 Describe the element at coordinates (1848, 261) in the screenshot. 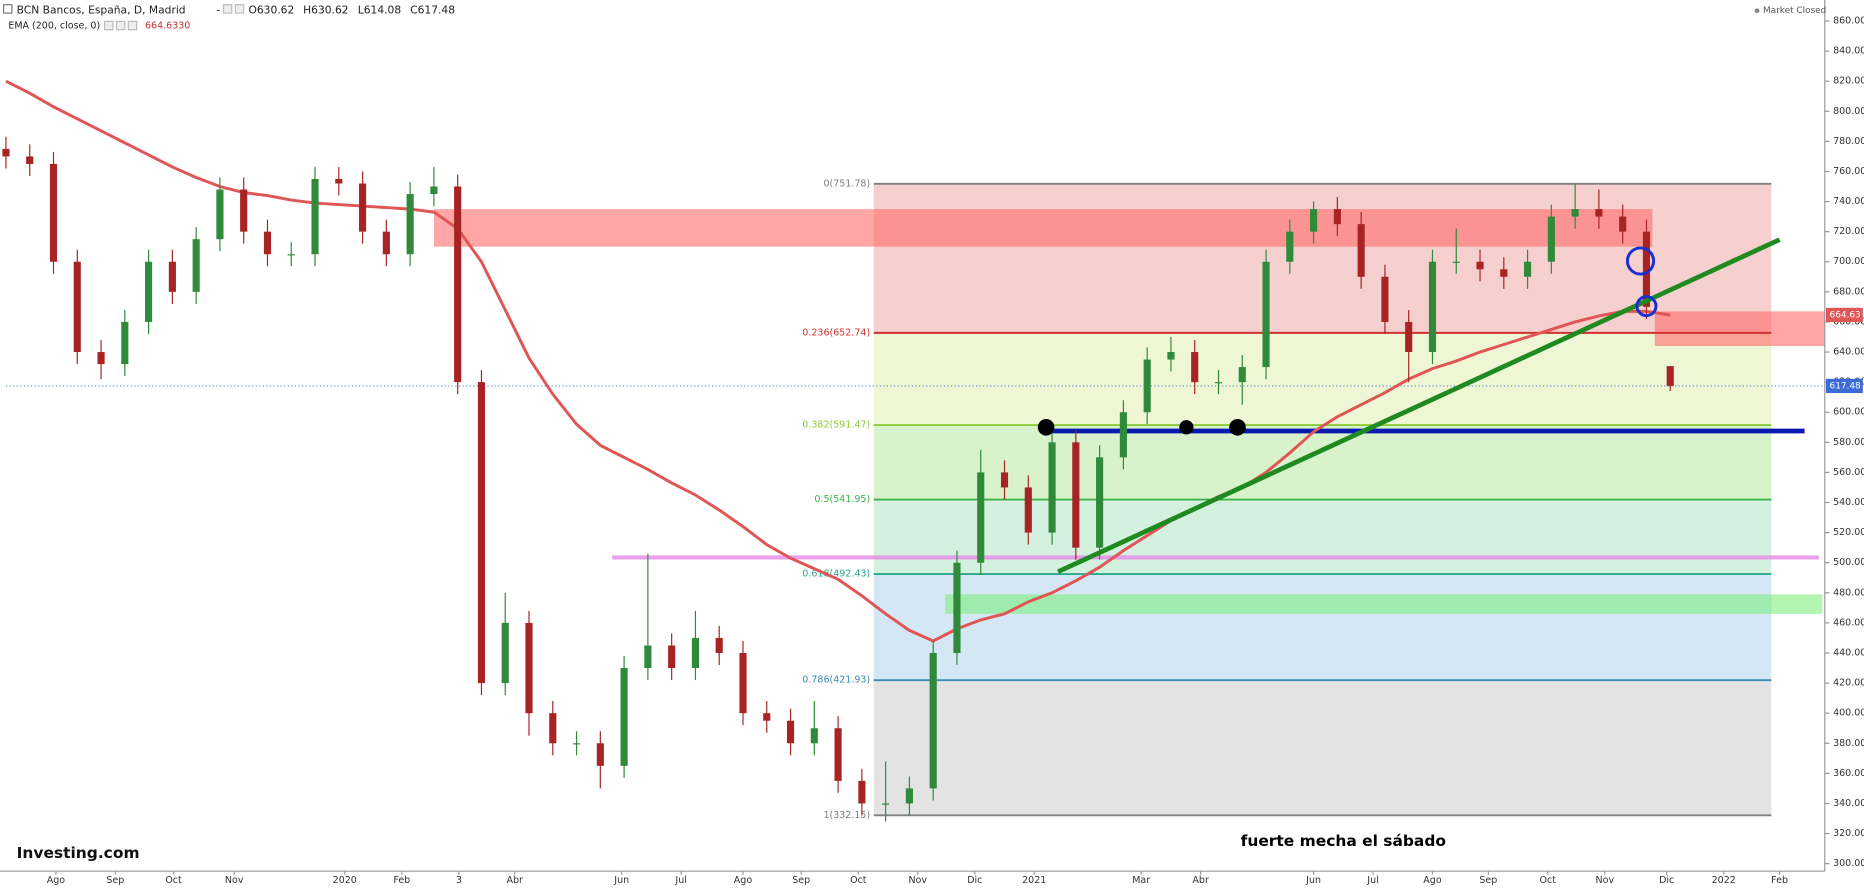

I see `y-tick-label: 700.00` at that location.